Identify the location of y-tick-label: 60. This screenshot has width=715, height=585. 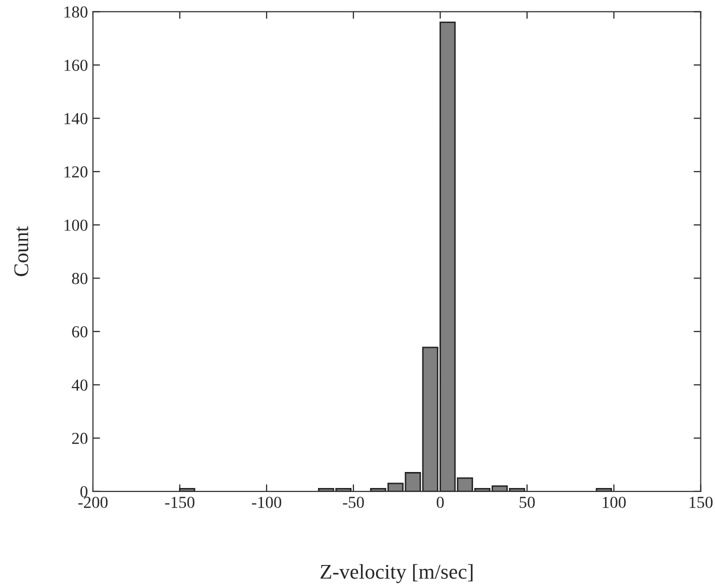
(80, 332).